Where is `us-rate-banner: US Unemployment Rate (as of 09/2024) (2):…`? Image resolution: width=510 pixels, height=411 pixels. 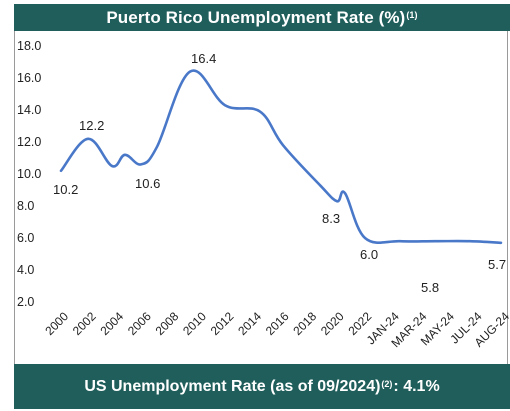 us-rate-banner: US Unemployment Rate (as of 09/2024) (2):… is located at coordinates (262, 386).